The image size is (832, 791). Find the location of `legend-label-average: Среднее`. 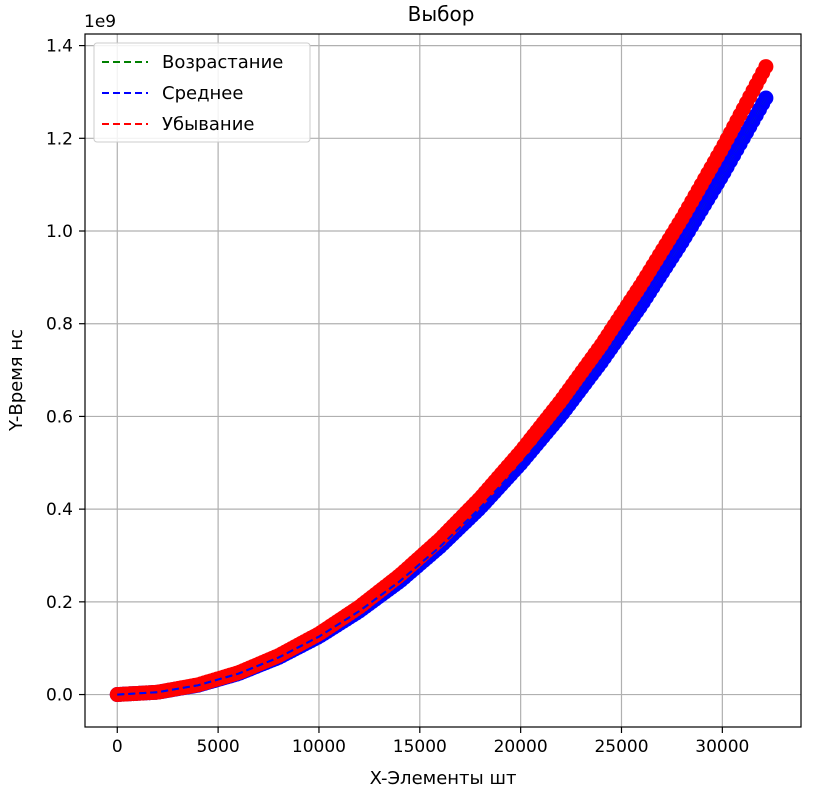

legend-label-average: Среднее is located at coordinates (202, 93).